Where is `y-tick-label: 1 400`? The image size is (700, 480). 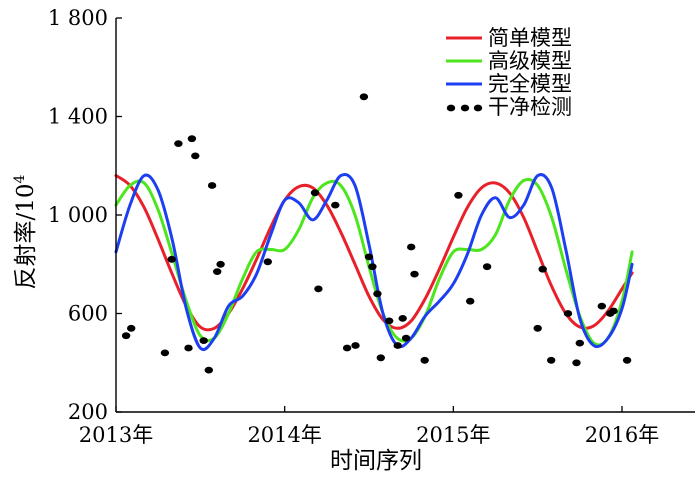
y-tick-label: 1 400 is located at coordinates (78, 117).